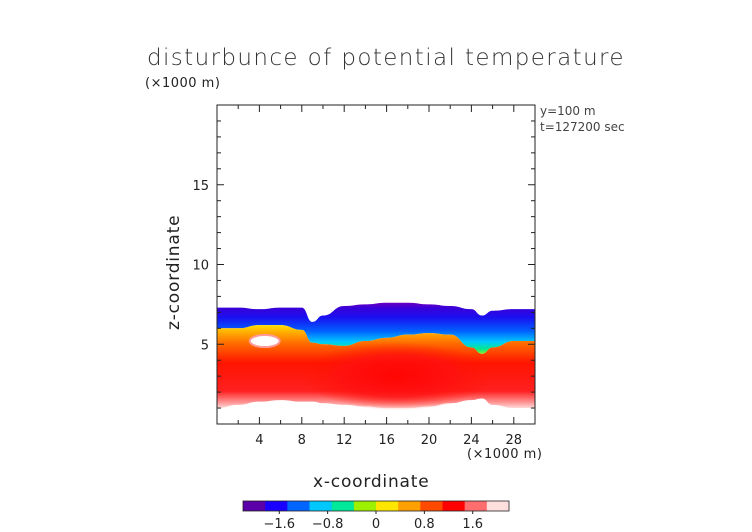  Describe the element at coordinates (376, 328) in the screenshot. I see `negative-anomaly-layer` at that location.